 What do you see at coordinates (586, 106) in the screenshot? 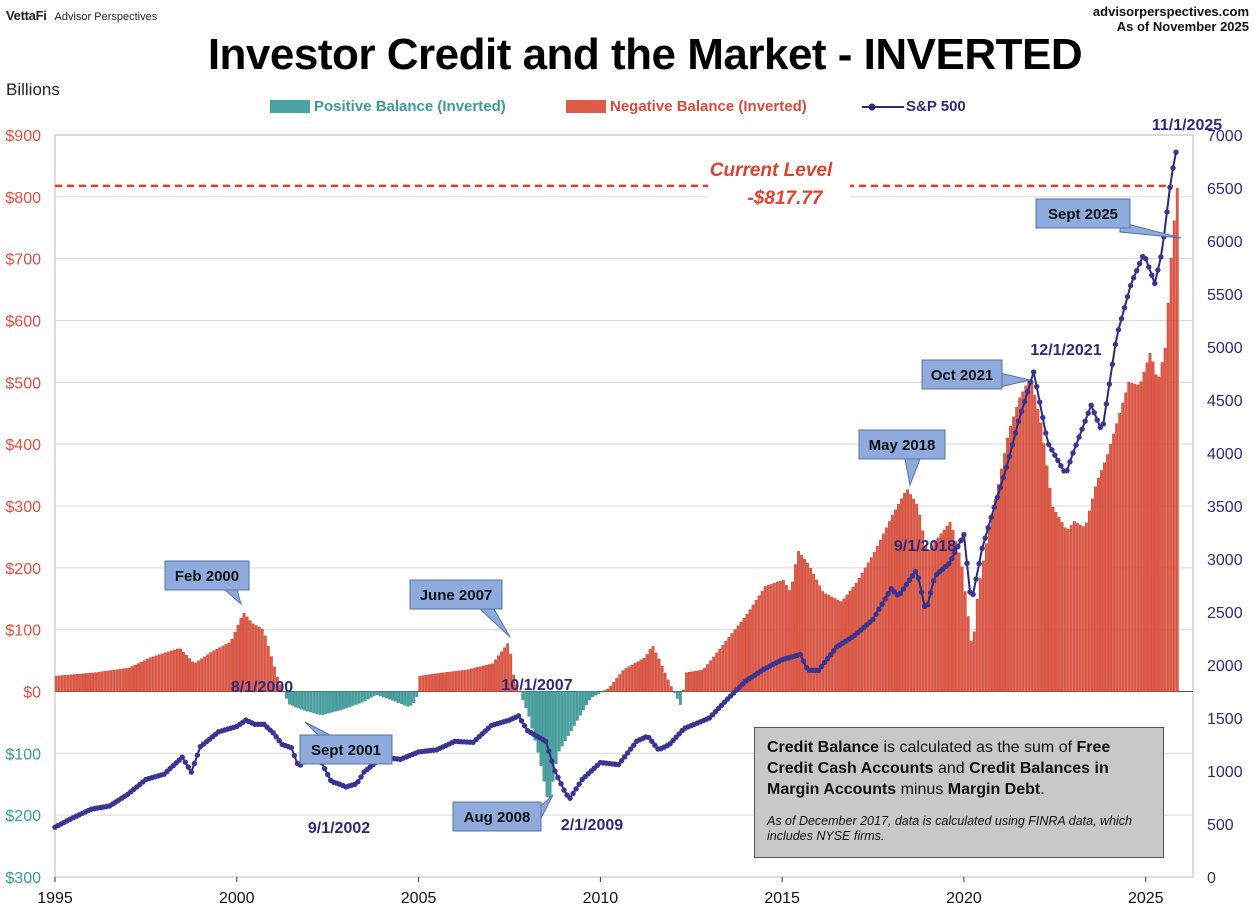
I see `legend-negative-swatch` at bounding box center [586, 106].